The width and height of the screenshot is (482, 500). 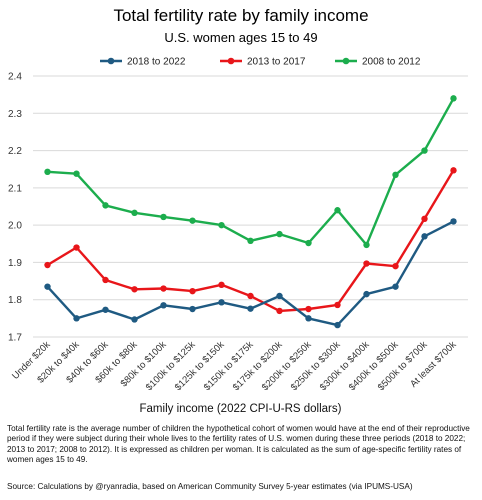 I want to click on y-tick-label: 2.0, so click(x=15, y=226).